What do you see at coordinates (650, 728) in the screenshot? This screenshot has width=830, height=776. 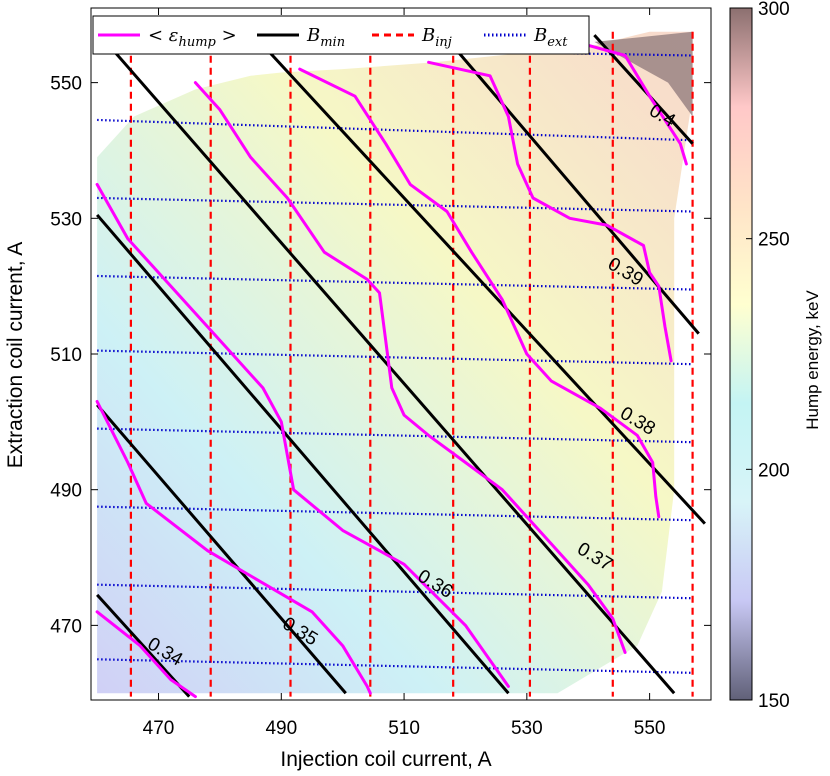 I see `x-tick-label: 550` at bounding box center [650, 728].